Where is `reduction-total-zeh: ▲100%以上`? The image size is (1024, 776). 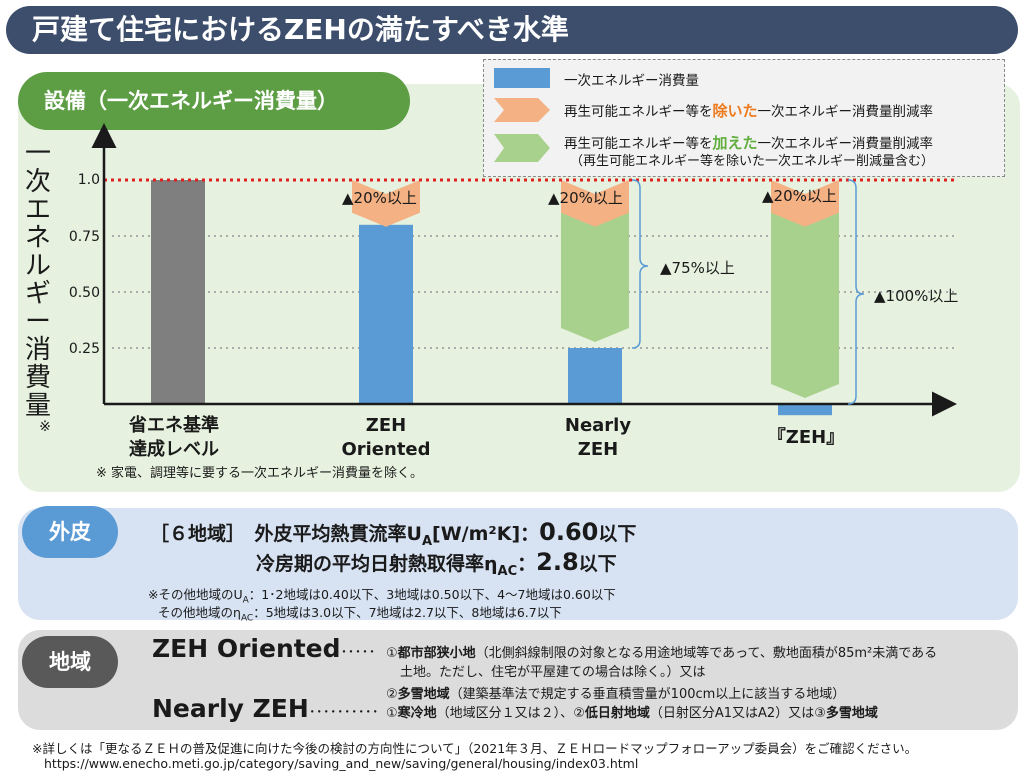 reduction-total-zeh: ▲100%以上 is located at coordinates (916, 296).